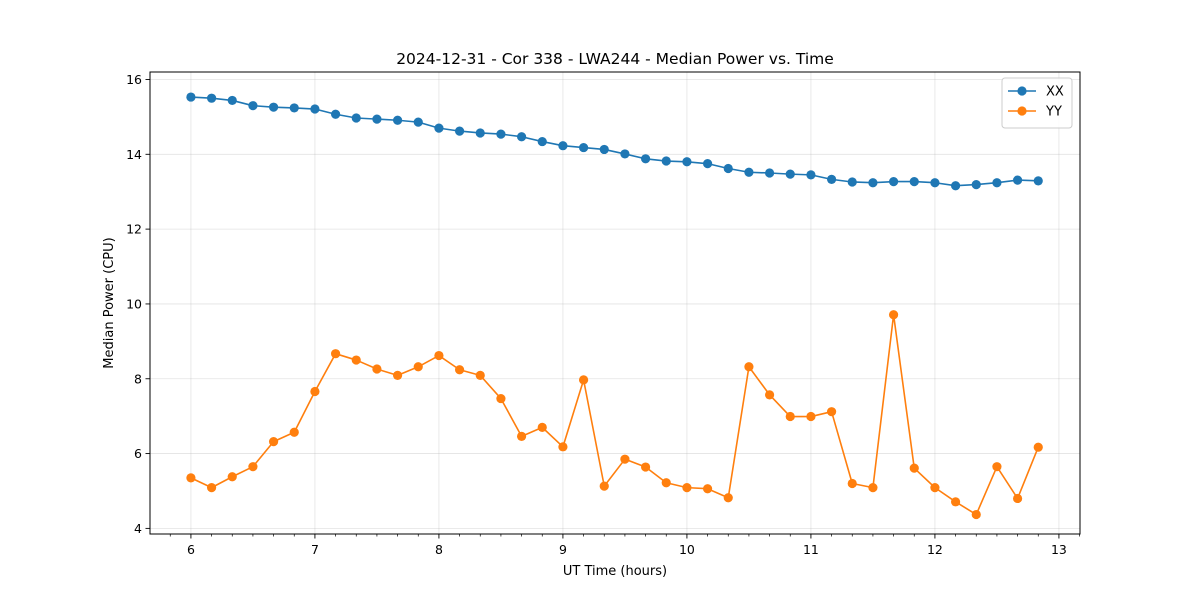 Image resolution: width=1200 pixels, height=600 pixels. I want to click on y-tick-label: 8, so click(138, 378).